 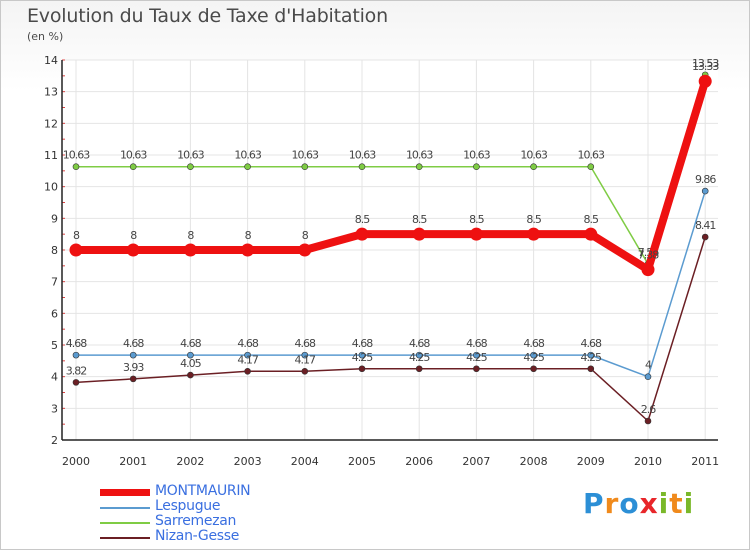 What do you see at coordinates (188, 506) in the screenshot?
I see `legend-label: Lespugue` at bounding box center [188, 506].